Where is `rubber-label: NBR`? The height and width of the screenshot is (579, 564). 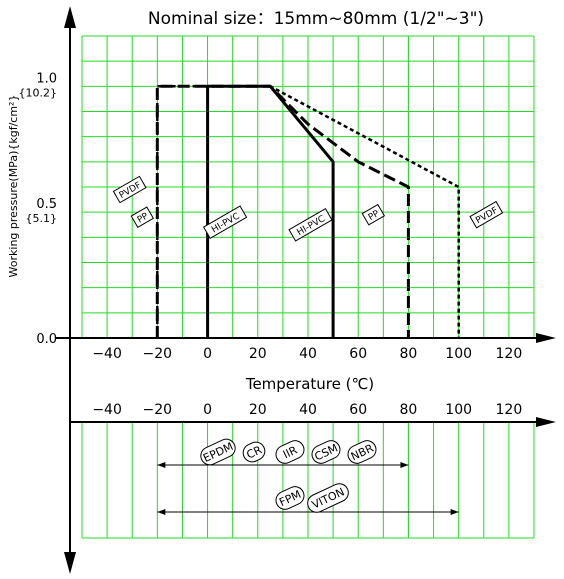 rubber-label: NBR is located at coordinates (362, 452).